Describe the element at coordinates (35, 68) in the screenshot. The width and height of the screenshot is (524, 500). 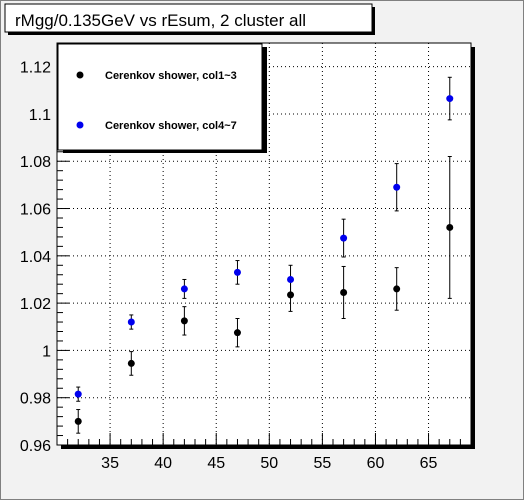
I see `y-tick-label: 1.12` at that location.